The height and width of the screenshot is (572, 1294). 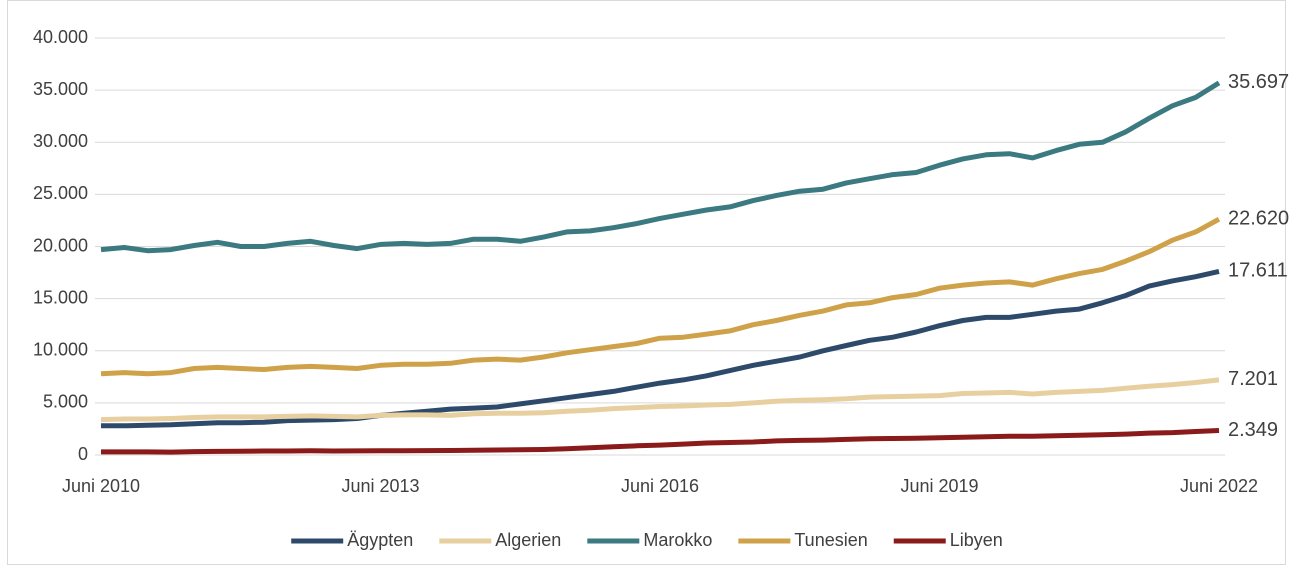 What do you see at coordinates (65, 402) in the screenshot?
I see `y-tick-label: 5.000` at bounding box center [65, 402].